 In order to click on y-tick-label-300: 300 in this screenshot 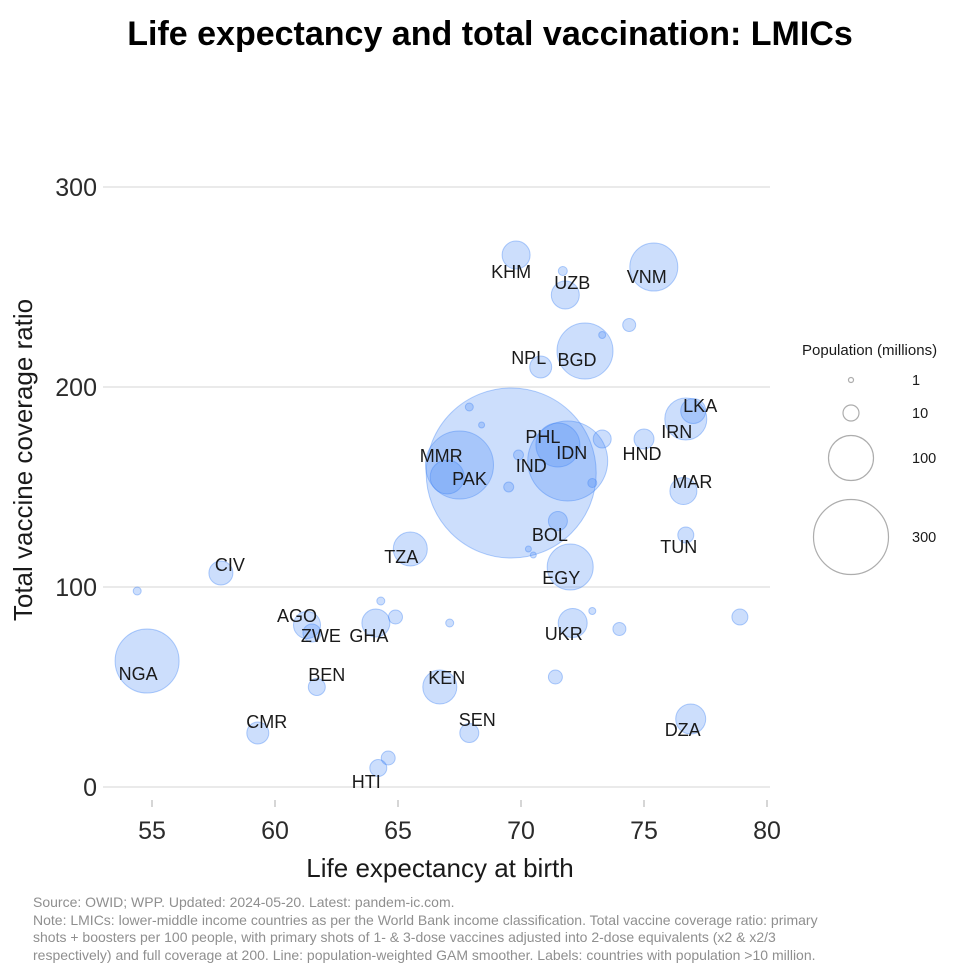, I will do `click(76, 188)`.